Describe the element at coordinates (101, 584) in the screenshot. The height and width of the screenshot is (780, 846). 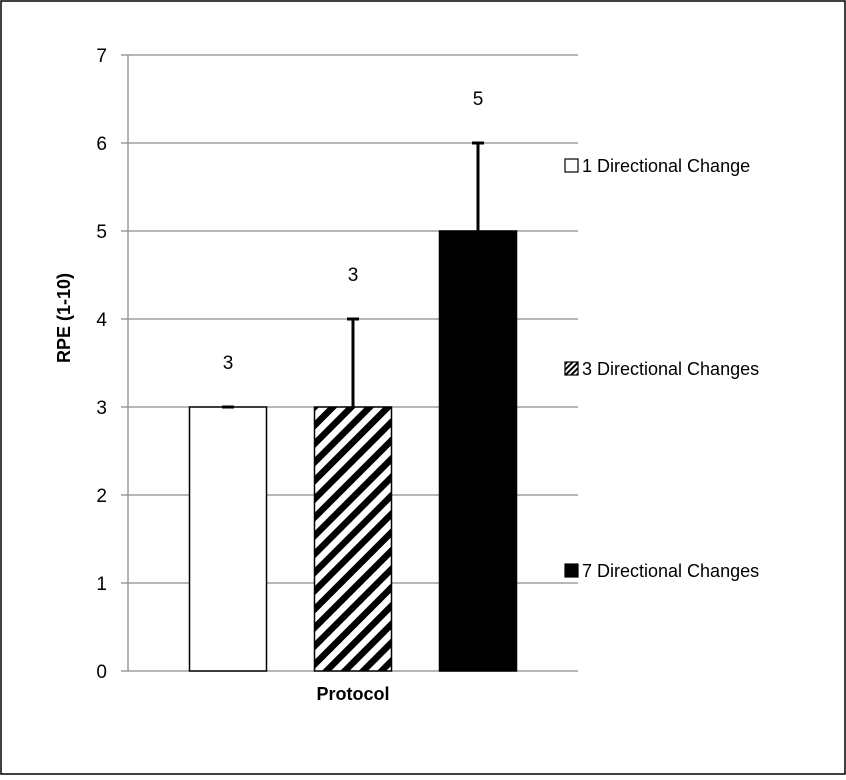
I see `y-tick-label: 1` at that location.